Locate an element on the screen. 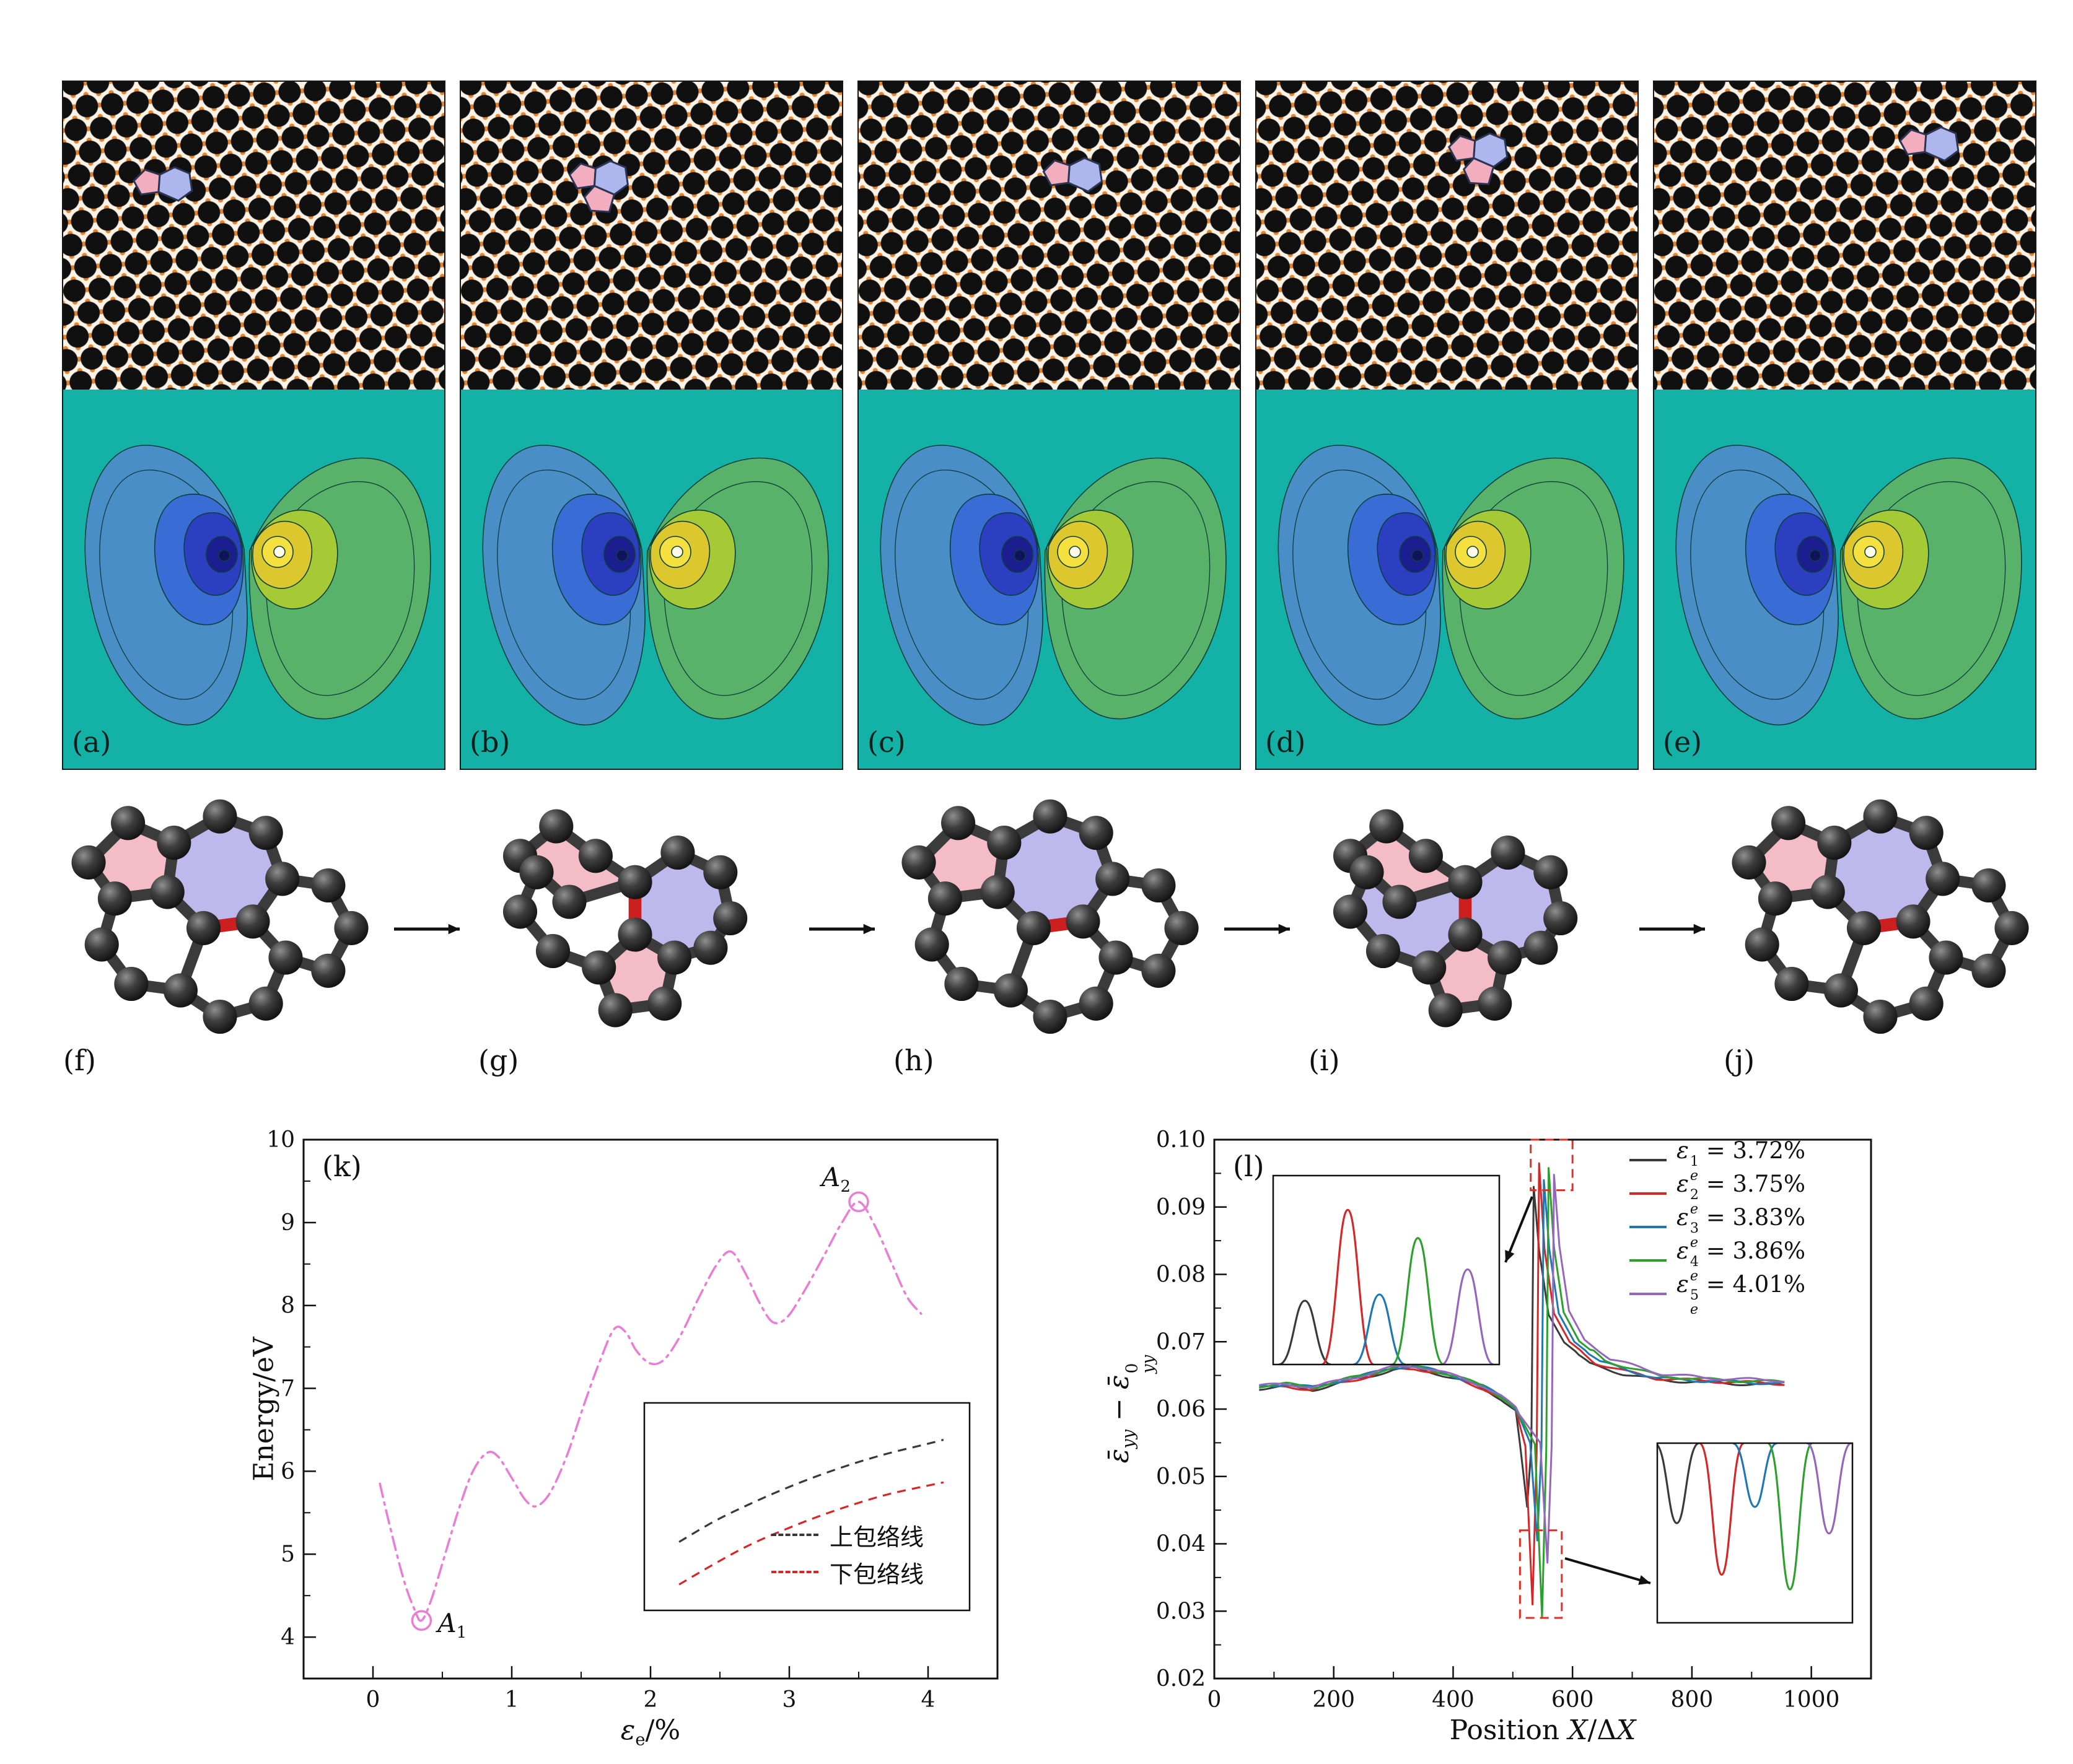 This screenshot has width=2073, height=1764. molecule-panel-g: (g) is located at coordinates (635, 932).